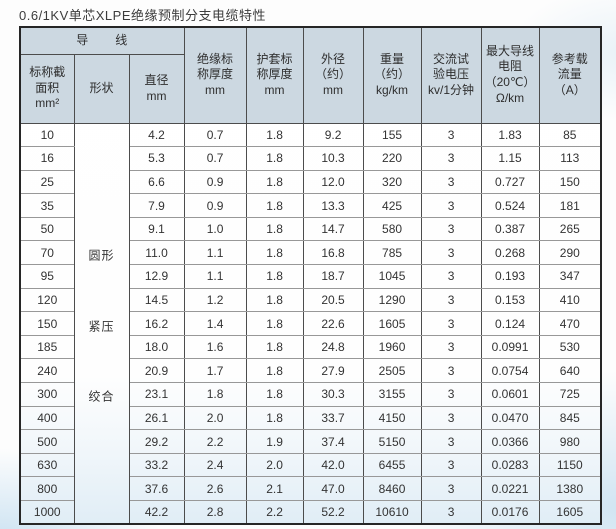 This screenshot has width=616, height=529. I want to click on cell-weight: 155, so click(392, 135).